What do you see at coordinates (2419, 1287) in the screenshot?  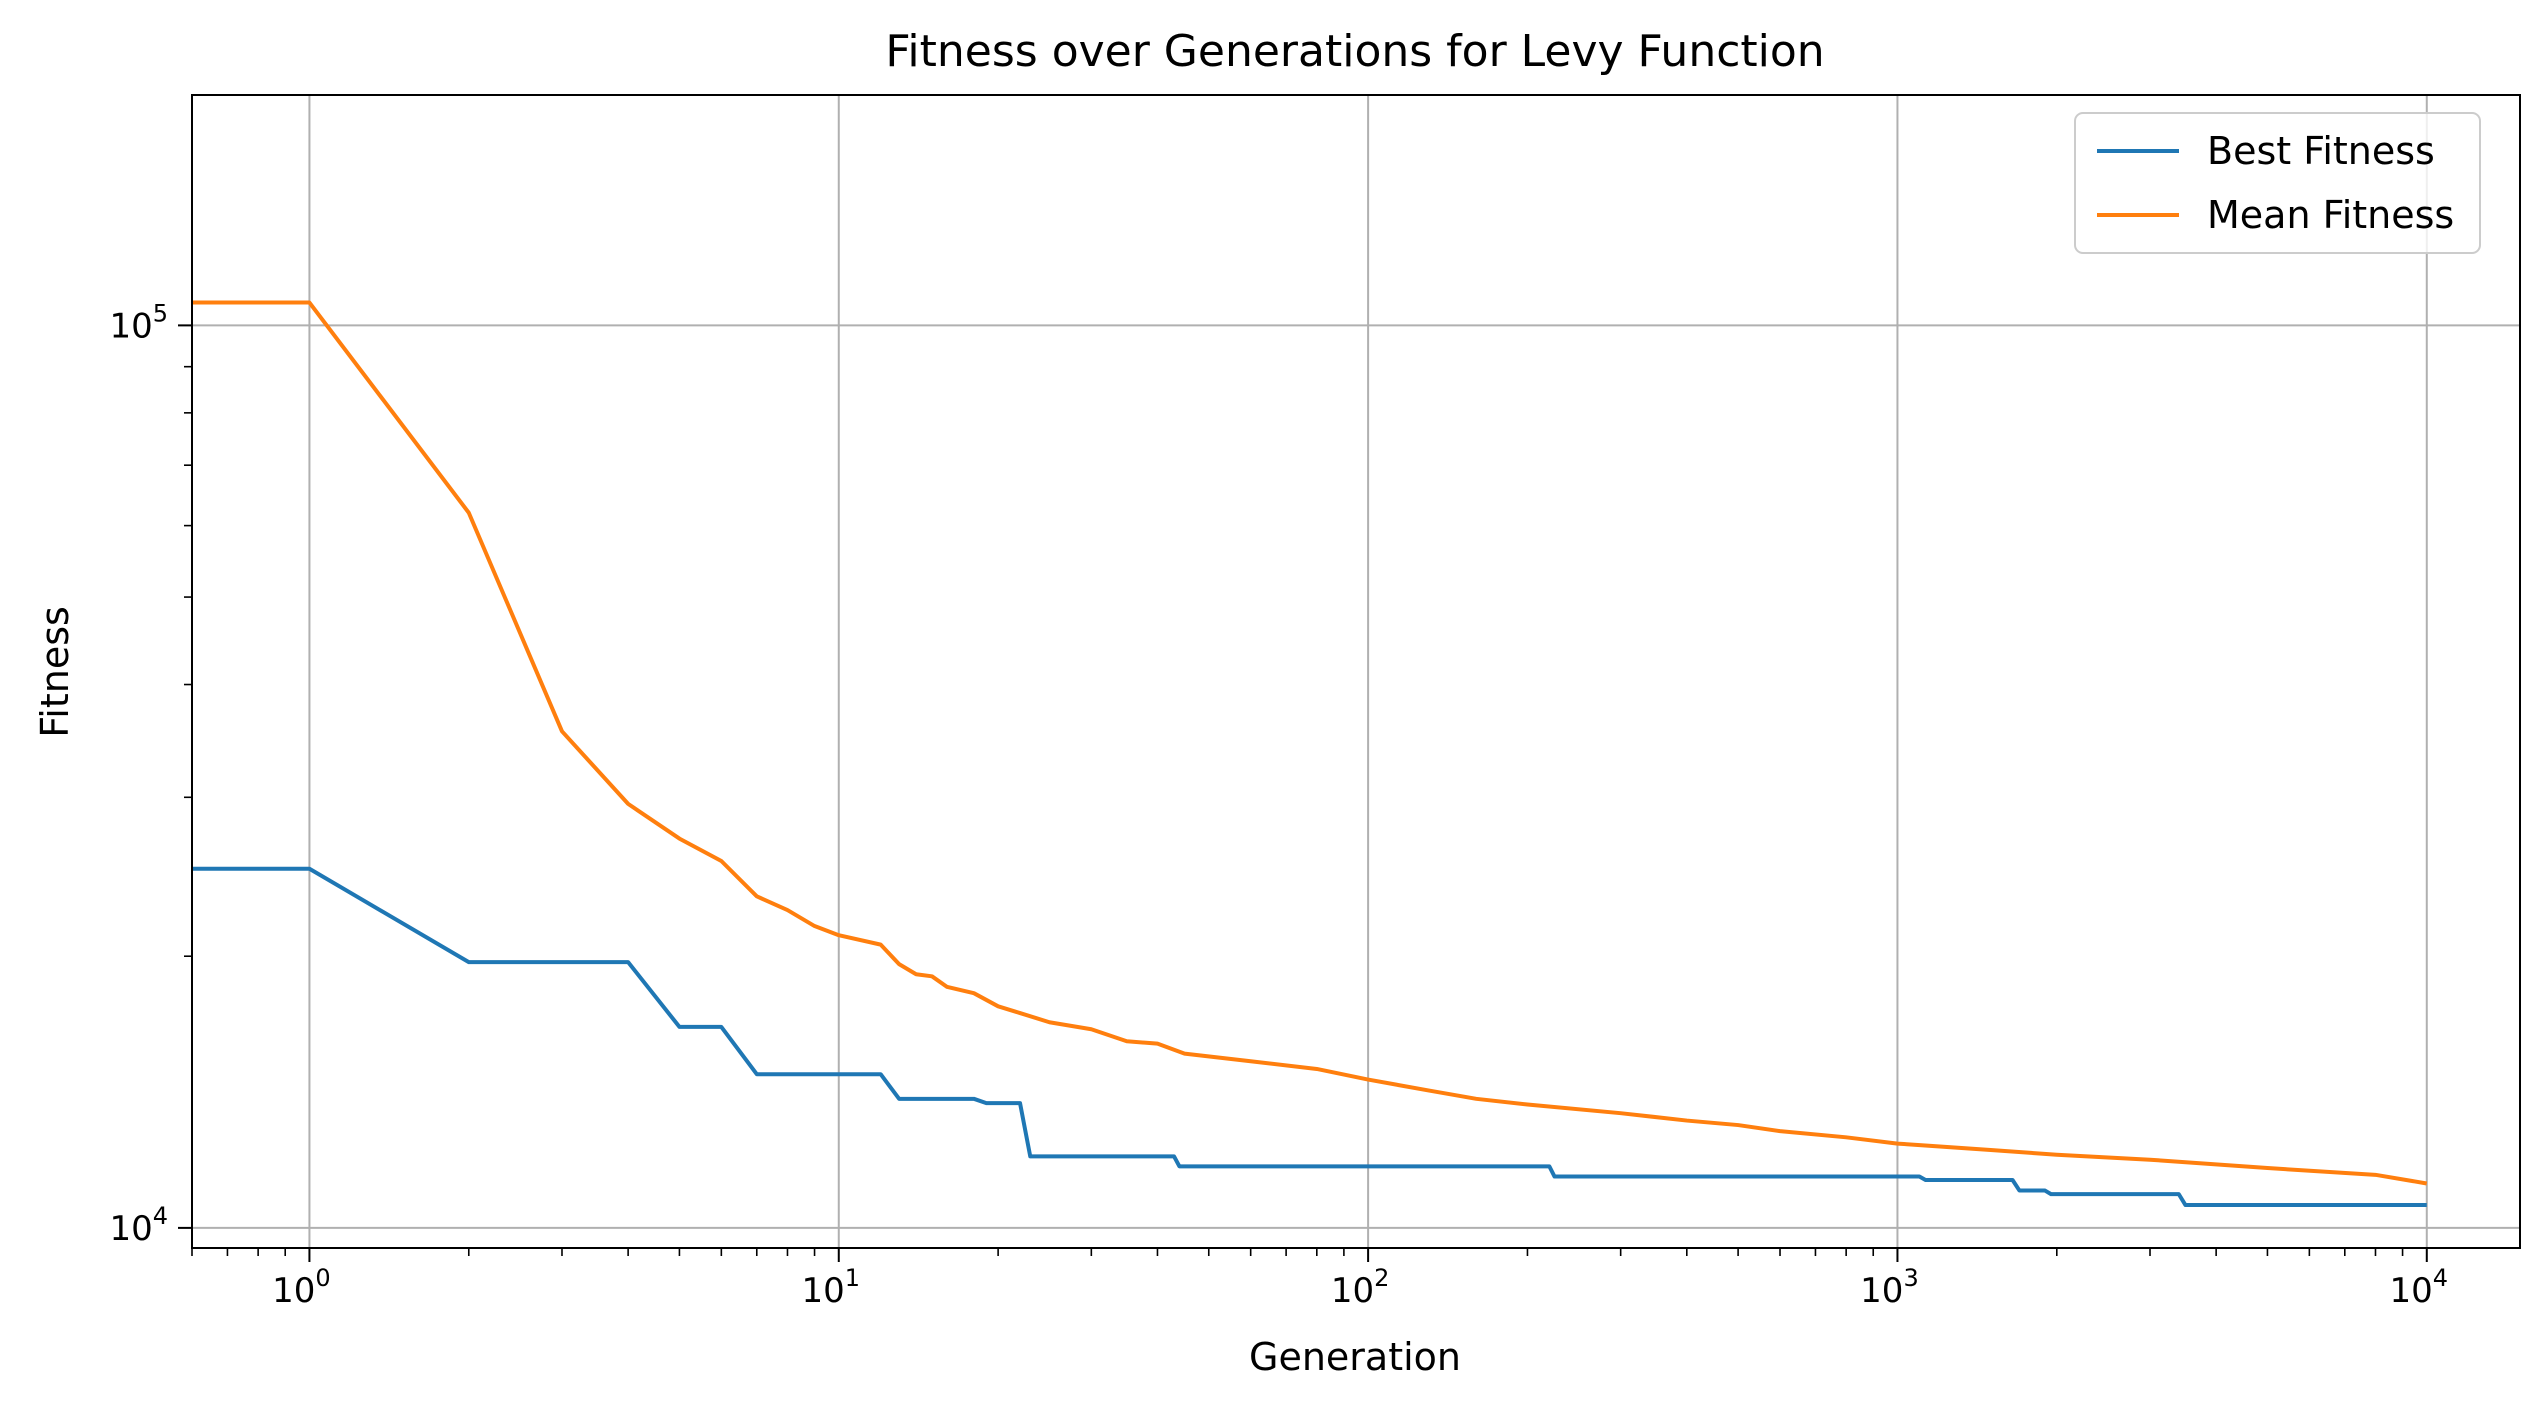 I see `x-tick-label: 10⁴` at bounding box center [2419, 1287].